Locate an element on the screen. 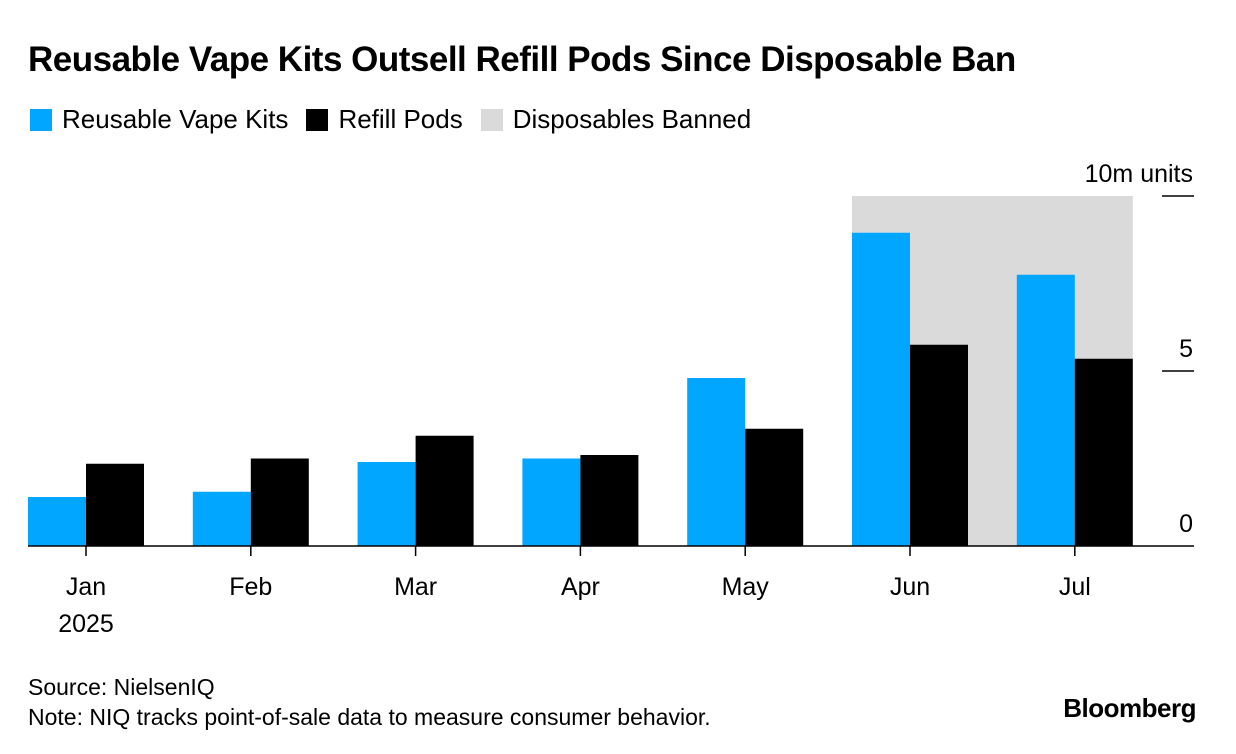 The image size is (1236, 754). x-tick-label-mar: Mar is located at coordinates (415, 587).